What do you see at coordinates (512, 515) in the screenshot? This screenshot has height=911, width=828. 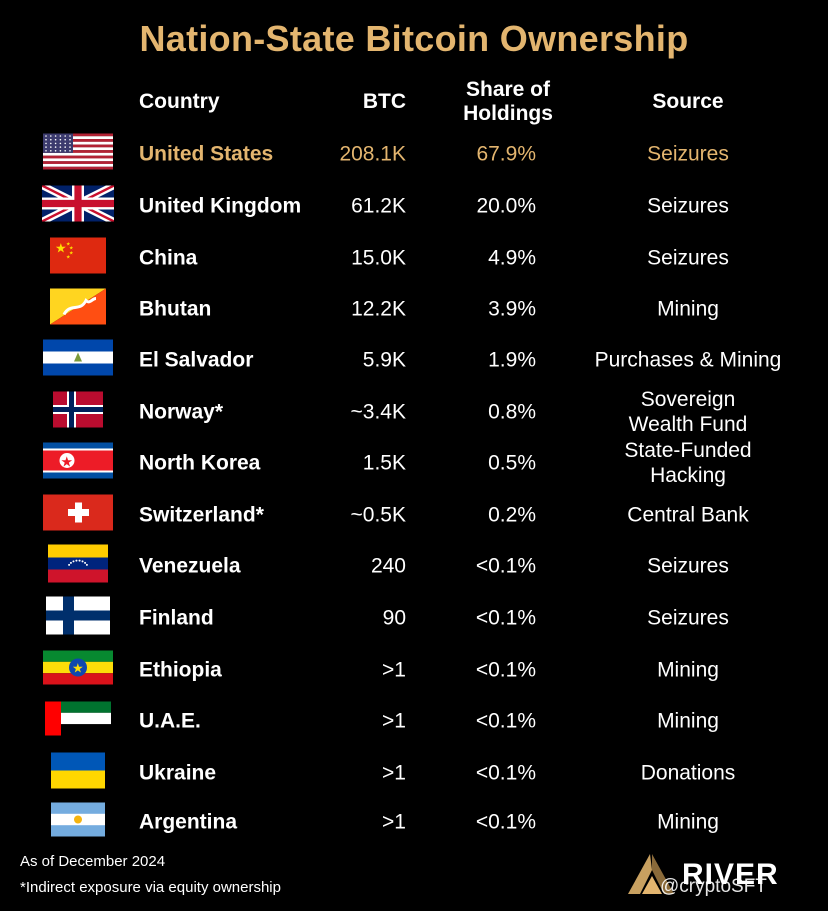 I see `share-cell: 0.2%` at bounding box center [512, 515].